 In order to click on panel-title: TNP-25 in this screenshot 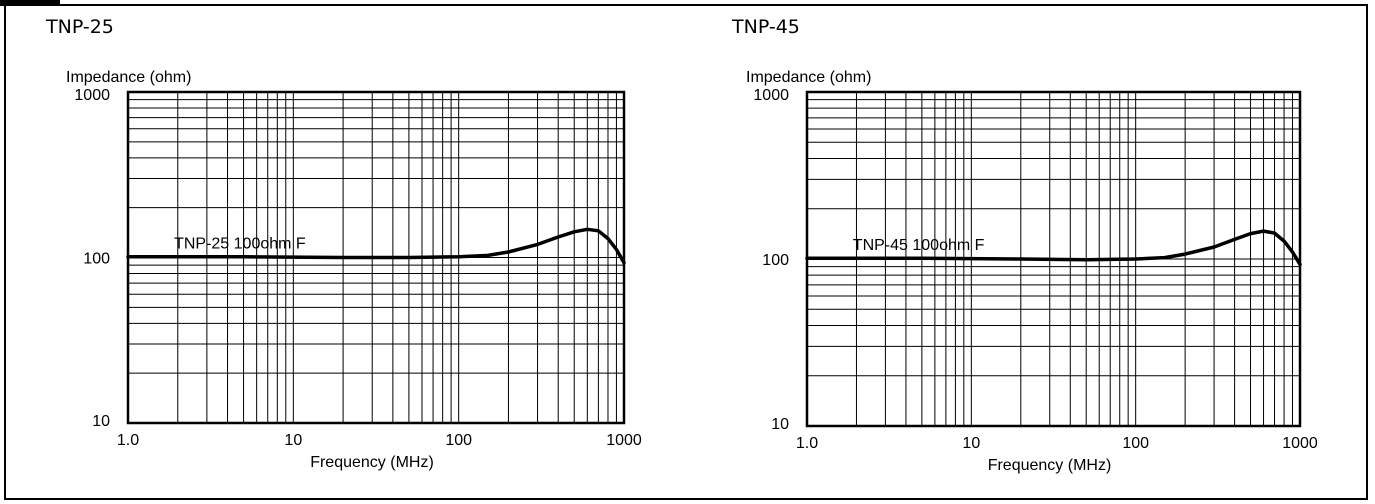, I will do `click(80, 27)`.